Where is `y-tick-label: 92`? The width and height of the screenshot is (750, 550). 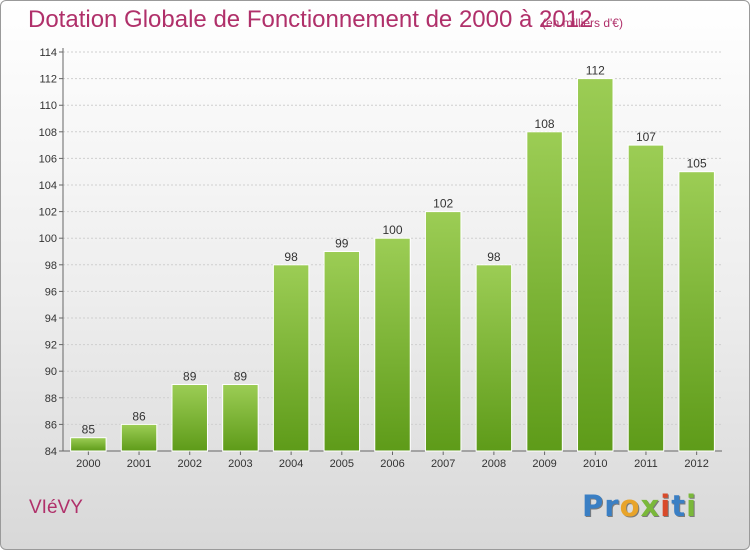 y-tick-label: 92 is located at coordinates (51, 346).